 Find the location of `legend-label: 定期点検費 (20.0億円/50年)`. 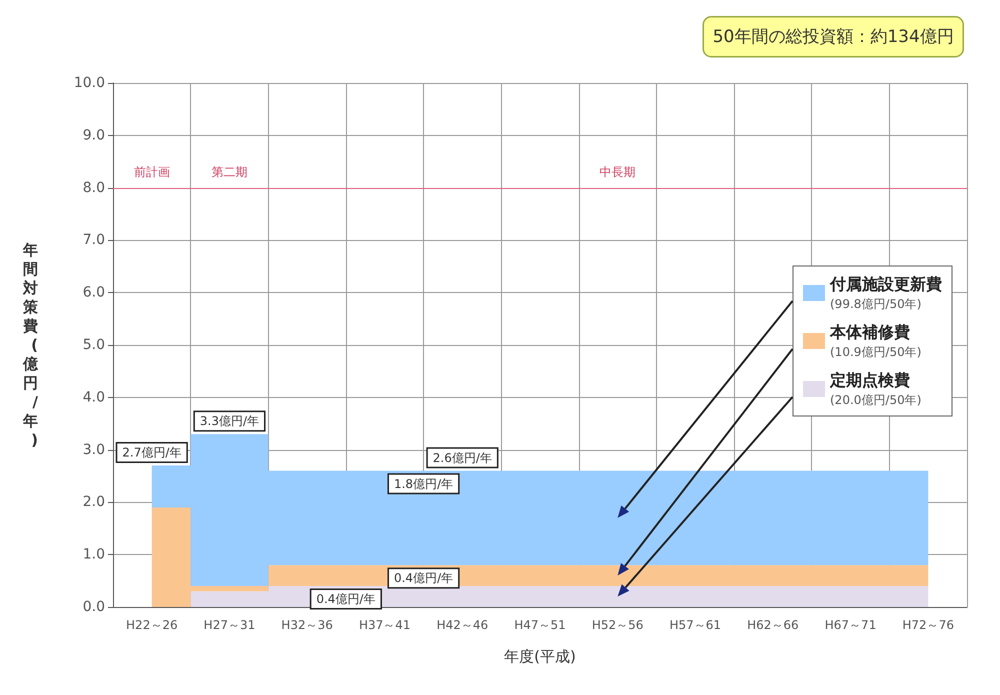

legend-label: 定期点検費 (20.0億円/50年) is located at coordinates (875, 388).